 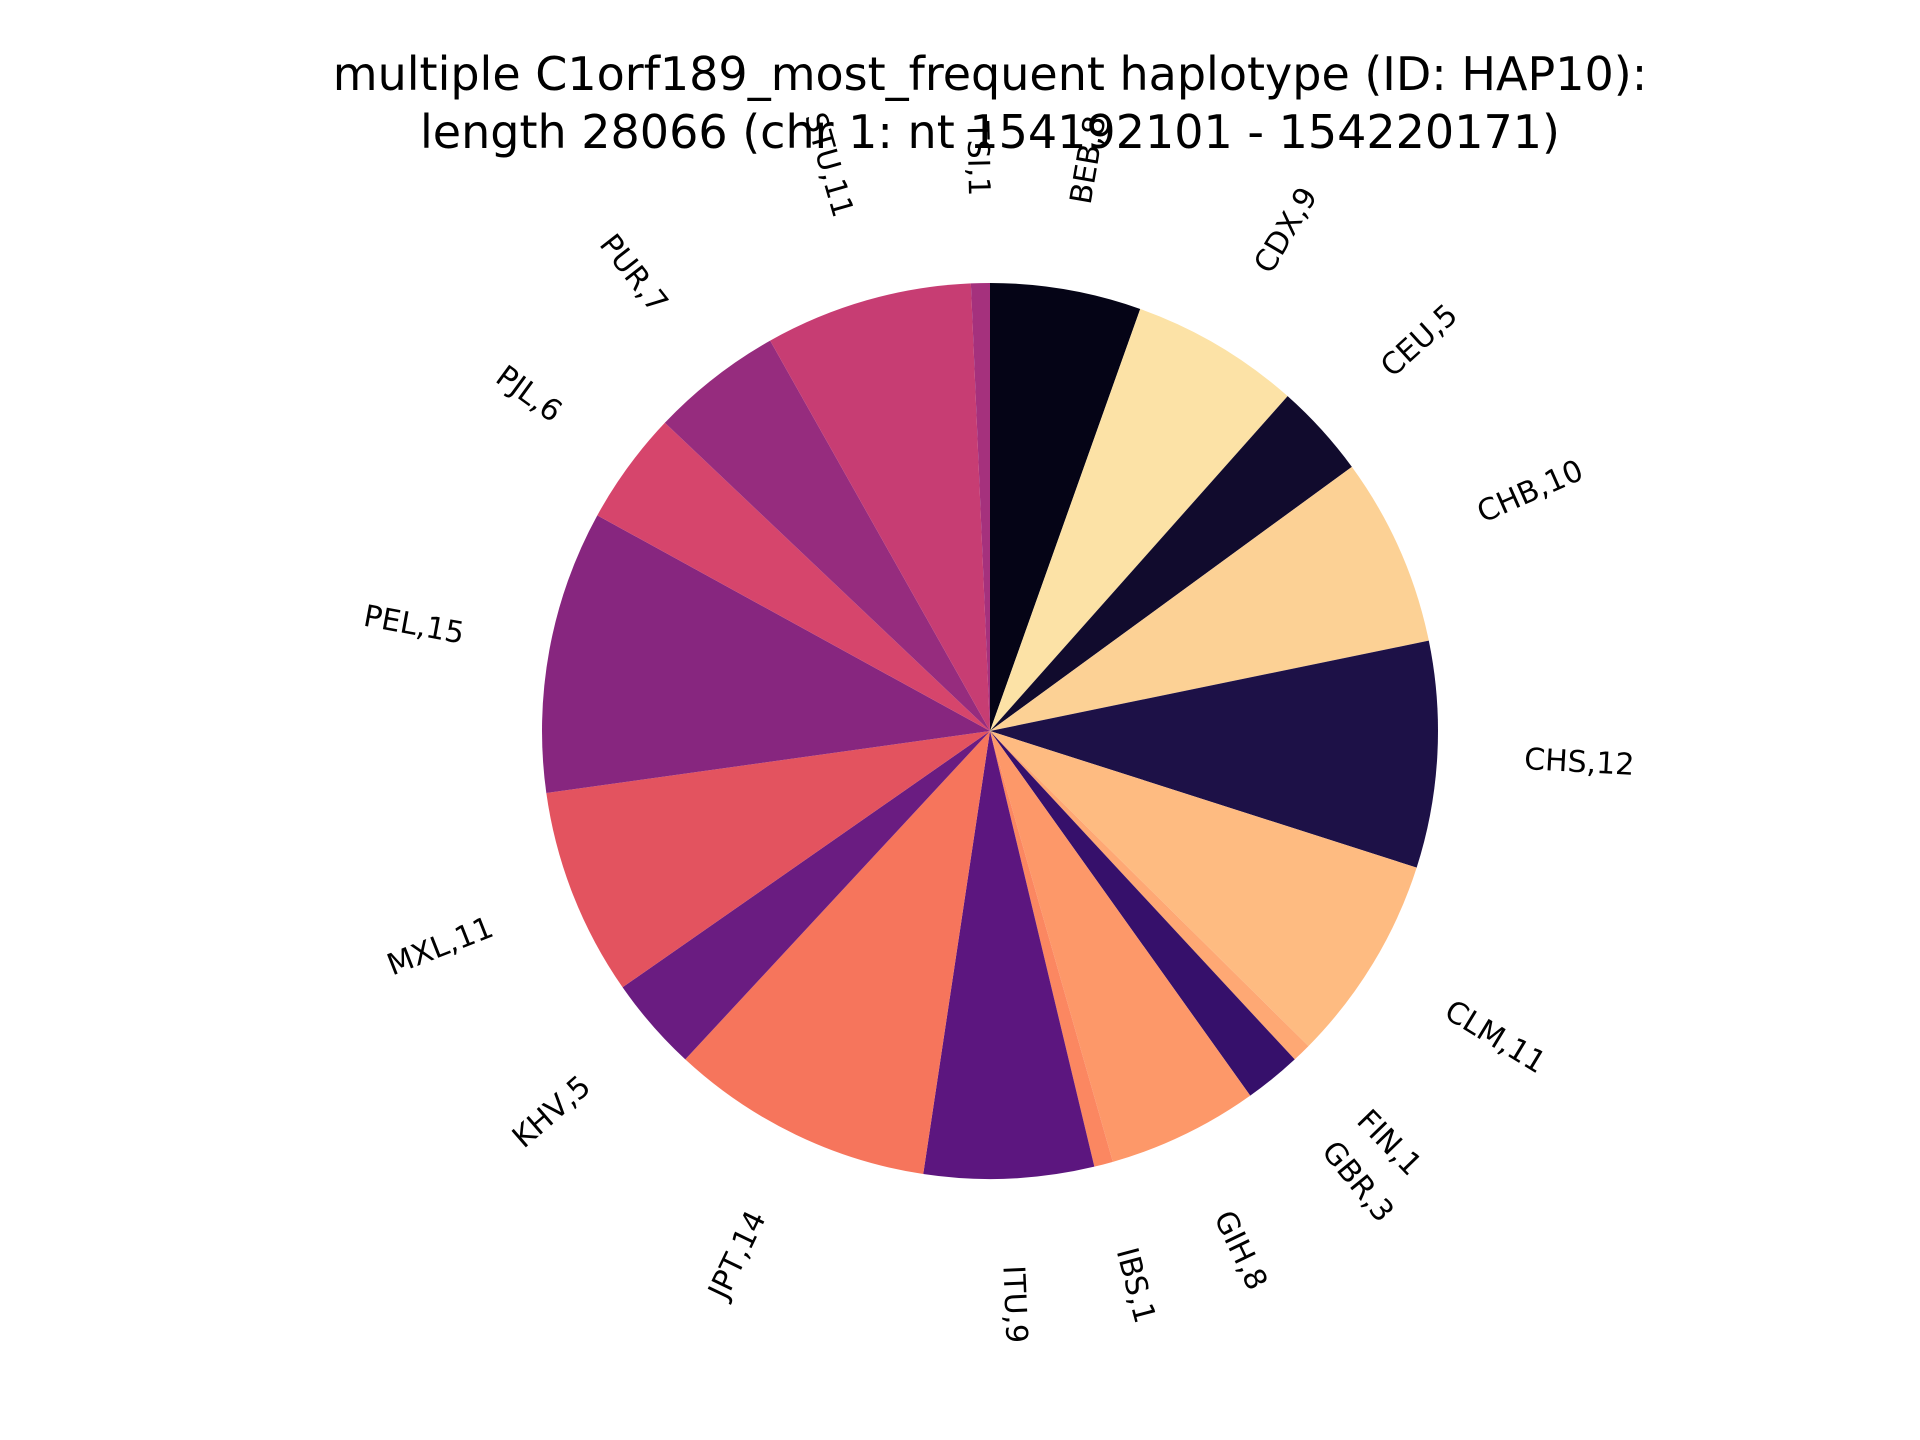 What do you see at coordinates (440, 946) in the screenshot?
I see `slice-label-mxl: MXL,11` at bounding box center [440, 946].